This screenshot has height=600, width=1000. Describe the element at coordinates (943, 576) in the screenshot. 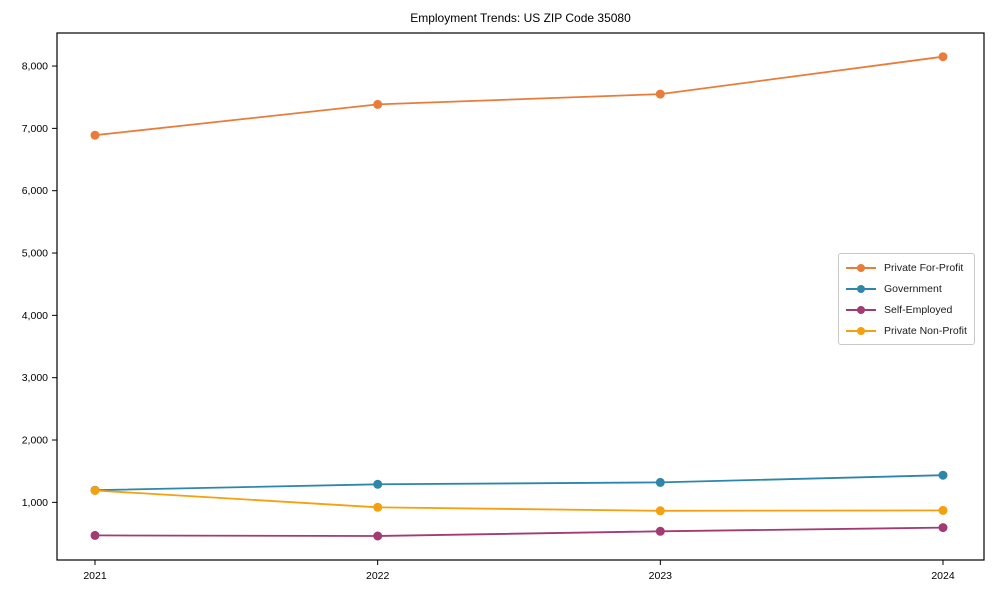

I see `x-tick-label: 2024` at that location.